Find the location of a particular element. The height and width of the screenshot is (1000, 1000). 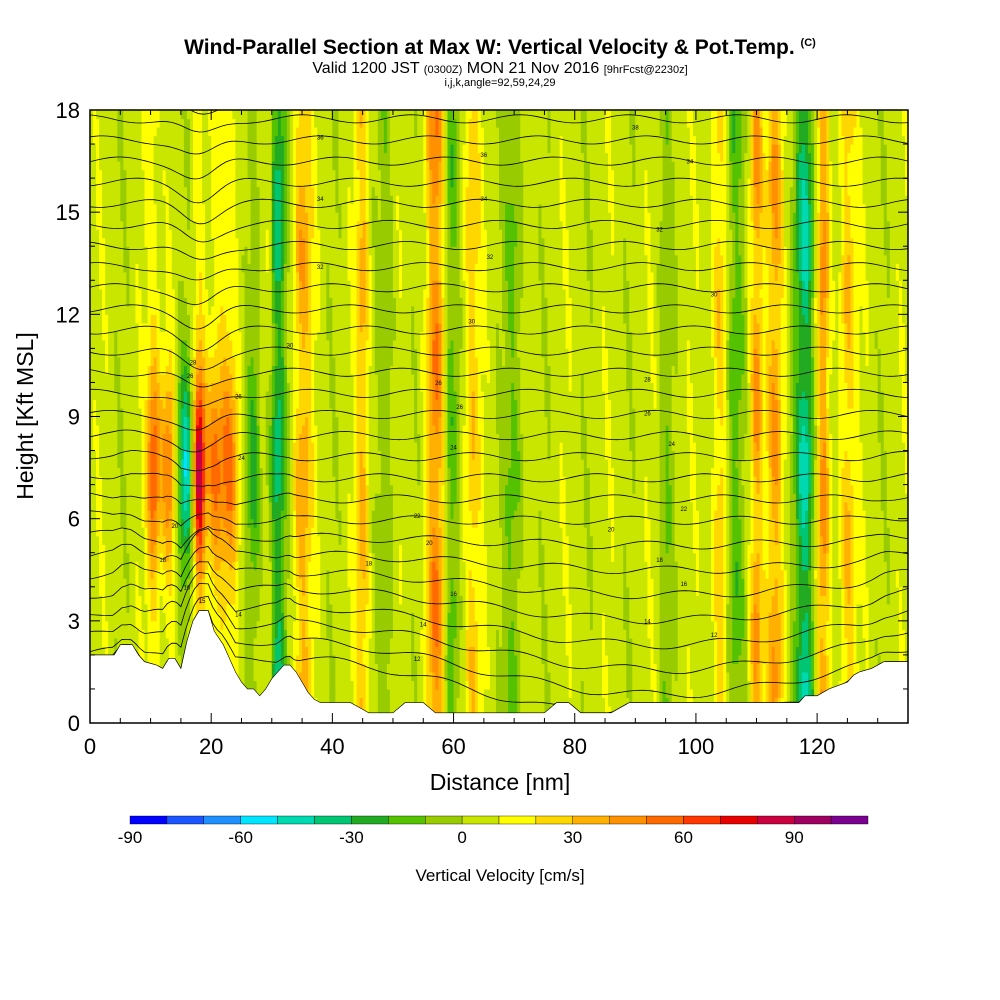

subtitle-valid-time: Valid 1200 JST is located at coordinates (366, 68).